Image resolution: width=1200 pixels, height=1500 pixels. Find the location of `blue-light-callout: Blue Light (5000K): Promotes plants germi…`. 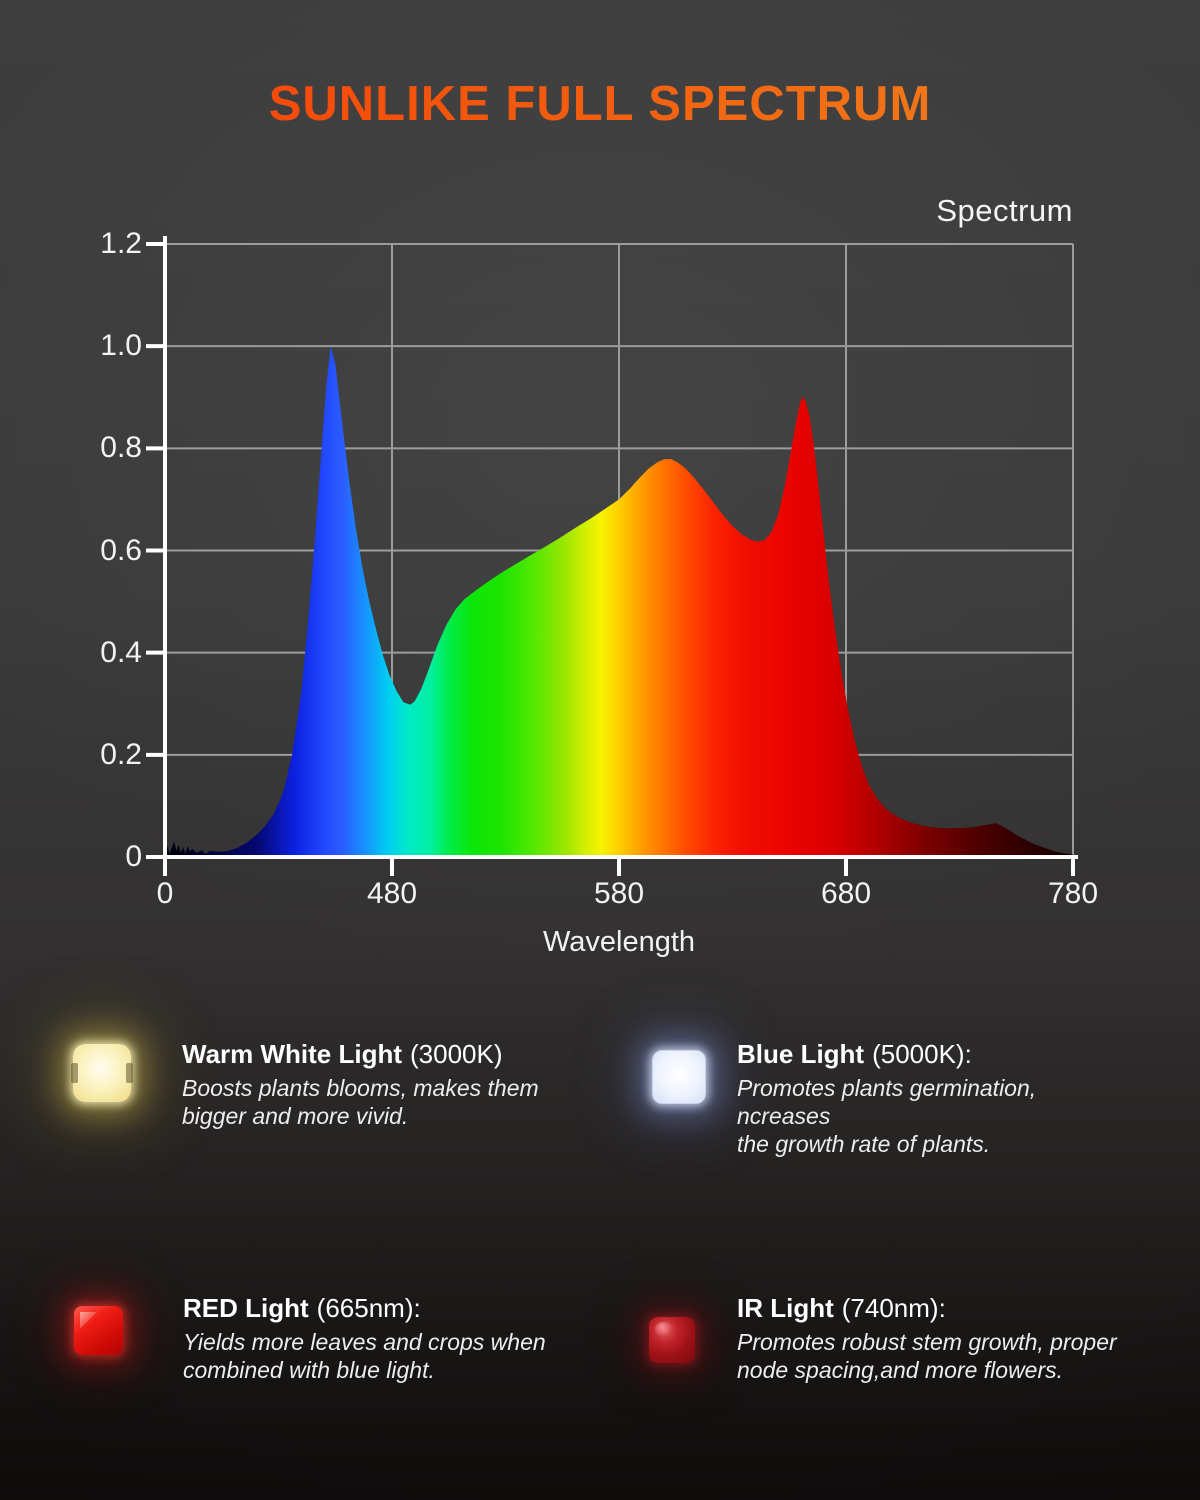

blue-light-callout: Blue Light (5000K): Promotes plants germi… is located at coordinates (892, 1098).